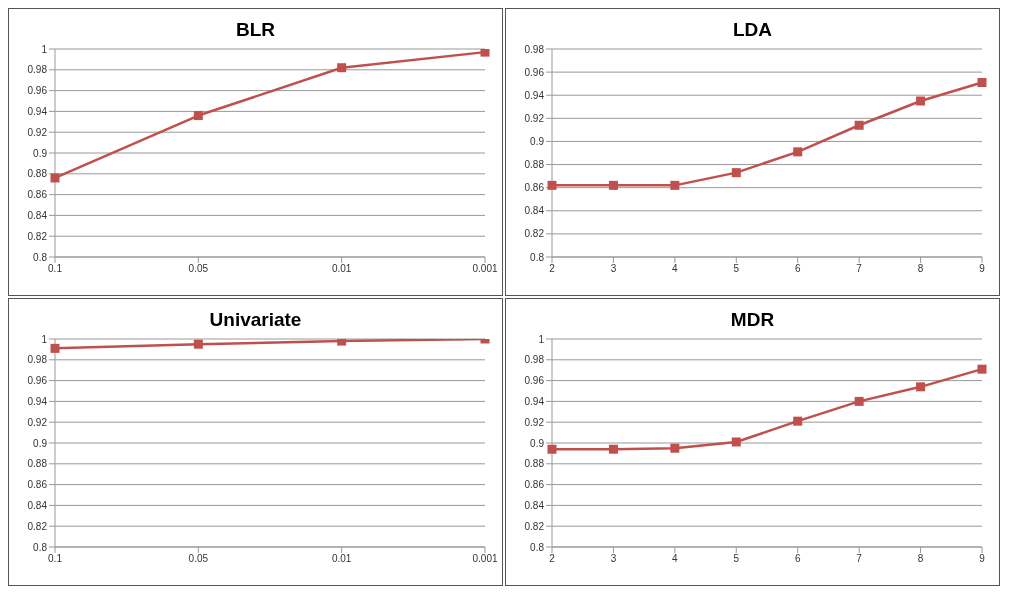 Image resolution: width=1015 pixels, height=593 pixels. What do you see at coordinates (752, 30) in the screenshot?
I see `chart-title: LDA` at bounding box center [752, 30].